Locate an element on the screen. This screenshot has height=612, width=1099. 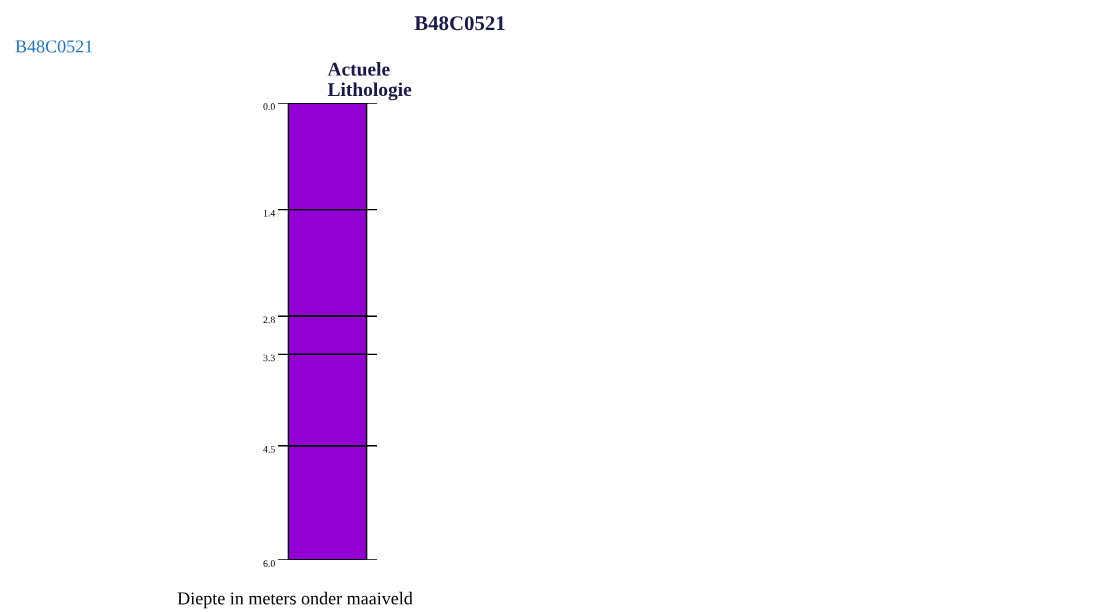
y-tick-label: 2.8 is located at coordinates (269, 320).